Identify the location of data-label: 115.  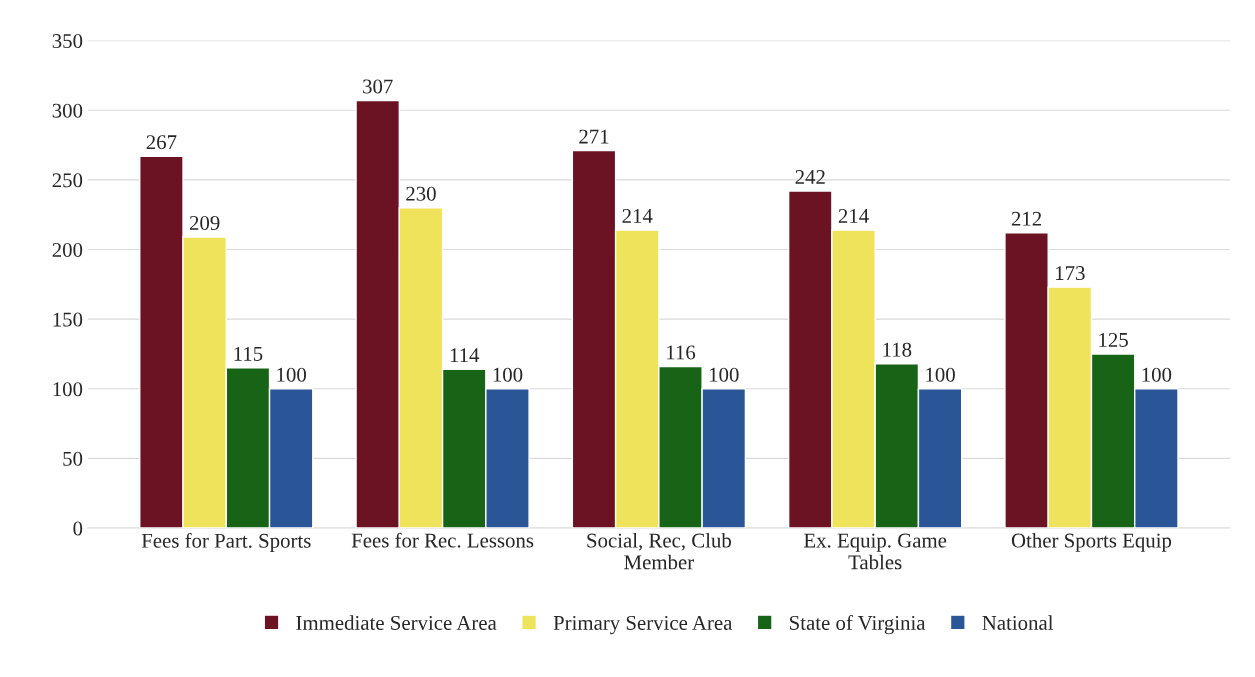
(248, 353).